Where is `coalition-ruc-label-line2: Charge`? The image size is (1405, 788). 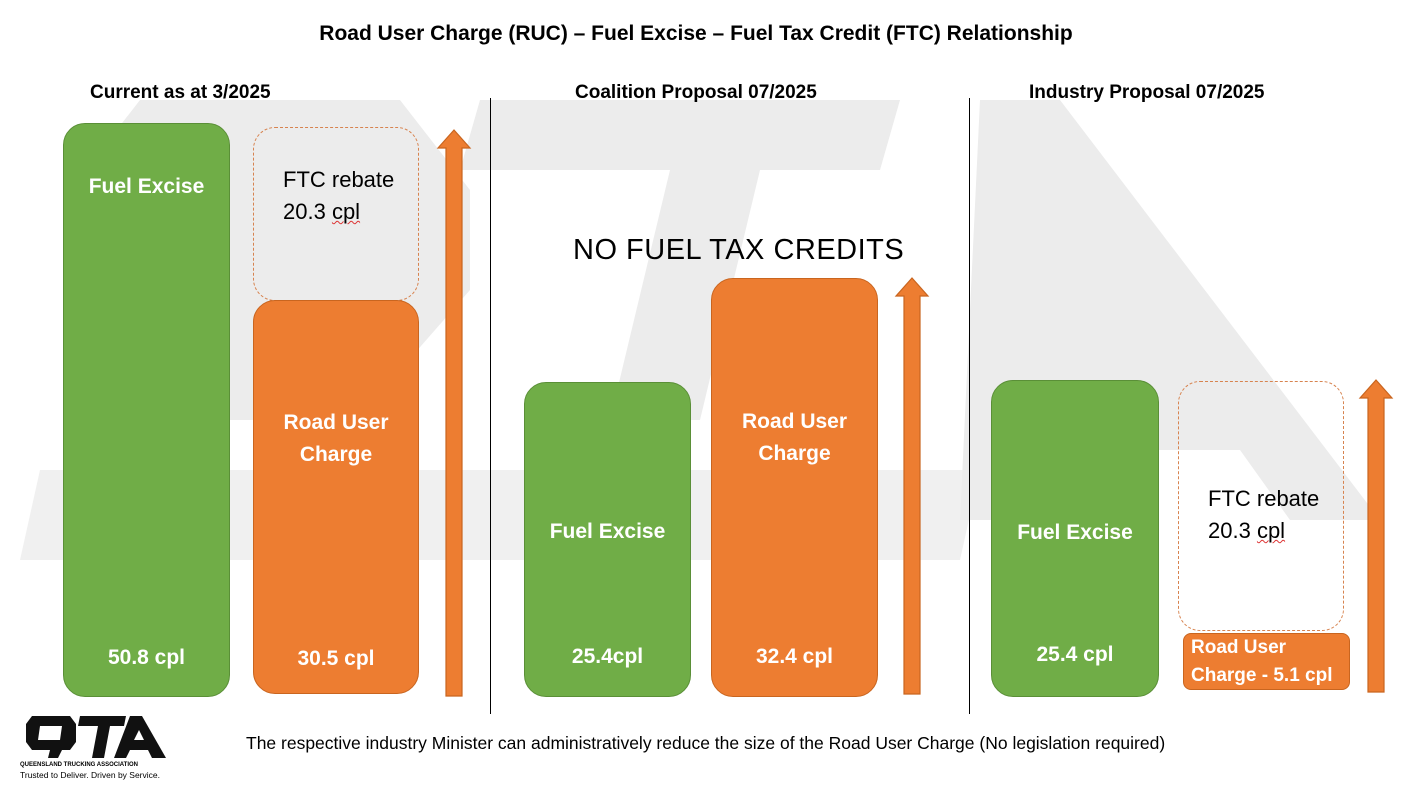 coalition-ruc-label-line2: Charge is located at coordinates (794, 453).